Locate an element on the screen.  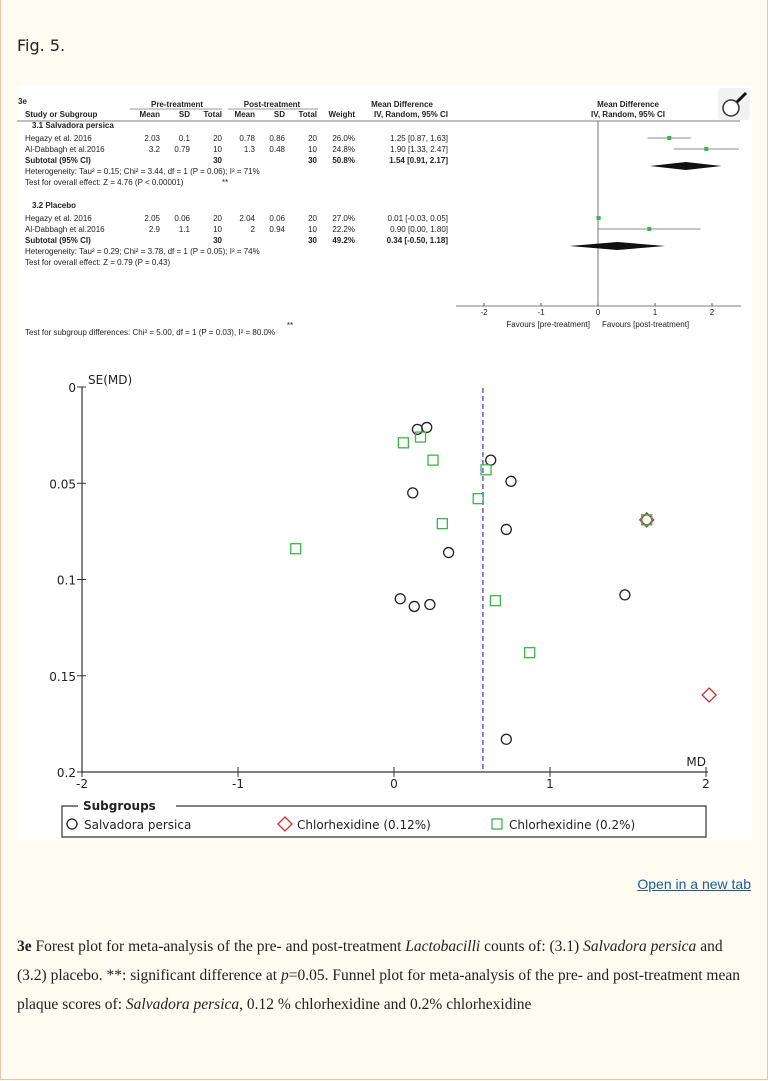
study-row-post_mean: 2.04 is located at coordinates (247, 218).